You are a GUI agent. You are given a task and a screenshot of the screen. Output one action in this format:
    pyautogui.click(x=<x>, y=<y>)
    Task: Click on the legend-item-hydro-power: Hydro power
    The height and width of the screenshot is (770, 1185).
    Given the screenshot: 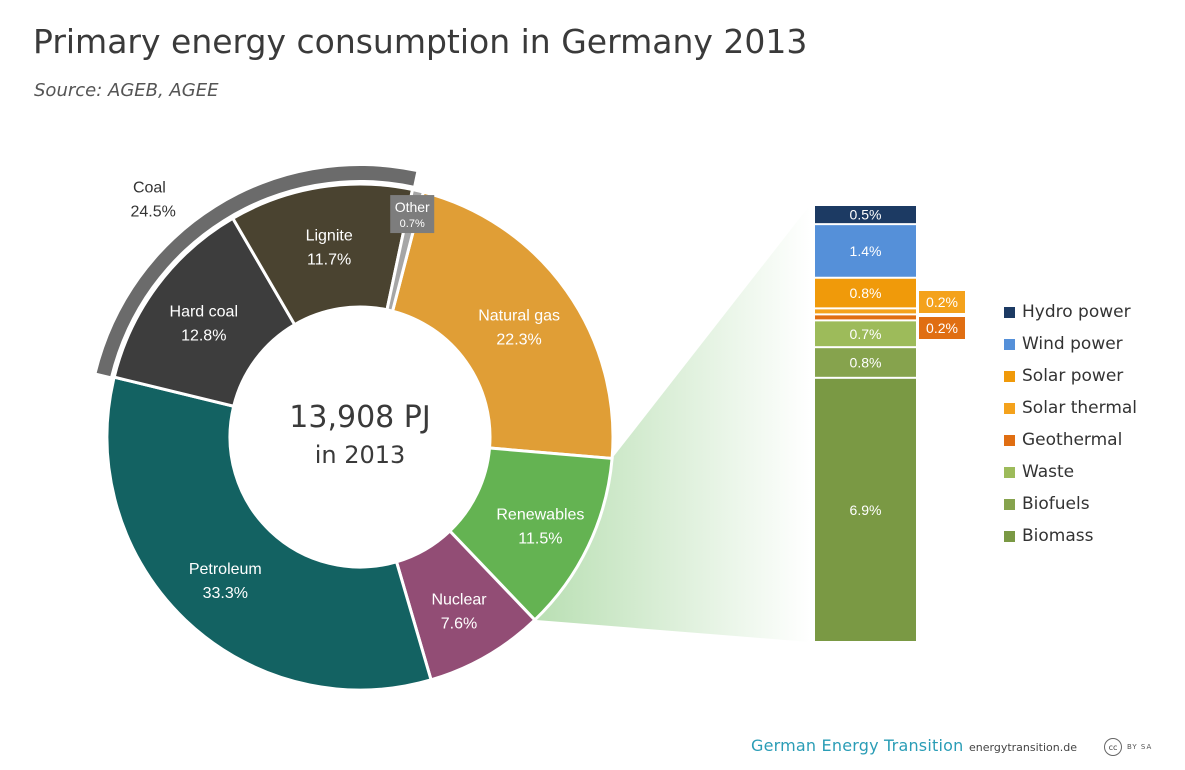 What is the action you would take?
    pyautogui.click(x=1070, y=312)
    